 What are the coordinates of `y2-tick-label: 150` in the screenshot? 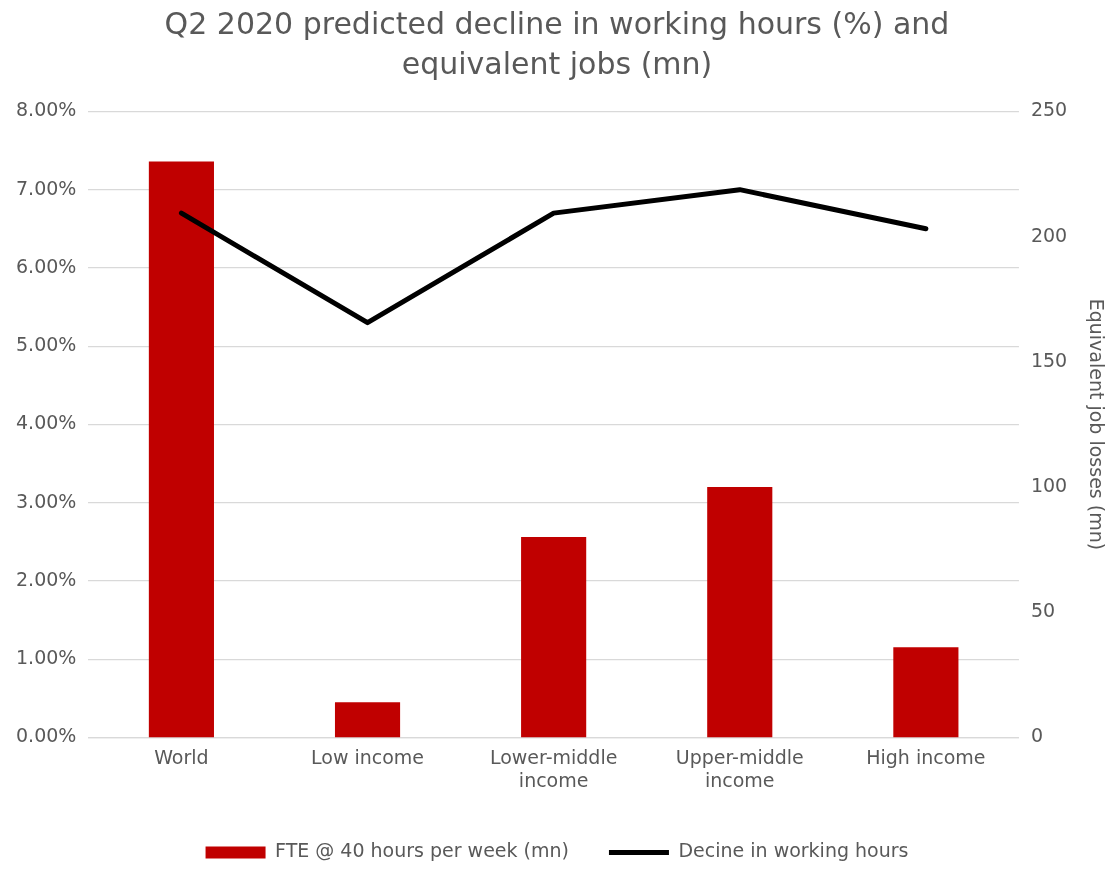 It's located at (1049, 359).